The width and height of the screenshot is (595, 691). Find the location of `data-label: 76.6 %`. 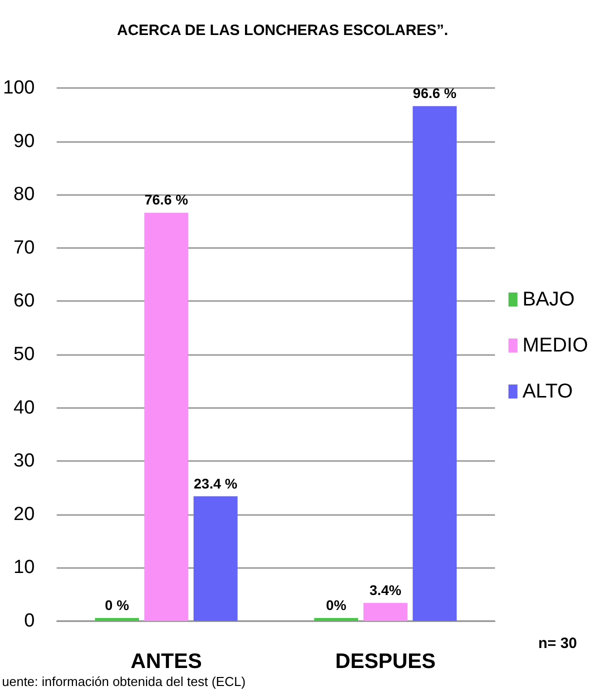

data-label: 76.6 % is located at coordinates (166, 200).